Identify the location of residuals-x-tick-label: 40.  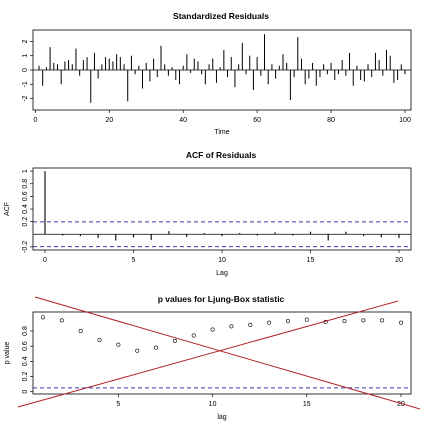
(183, 120).